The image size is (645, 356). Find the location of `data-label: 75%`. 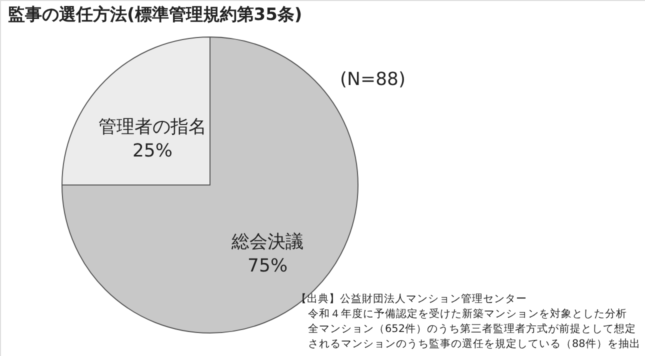

data-label: 75% is located at coordinates (268, 266).